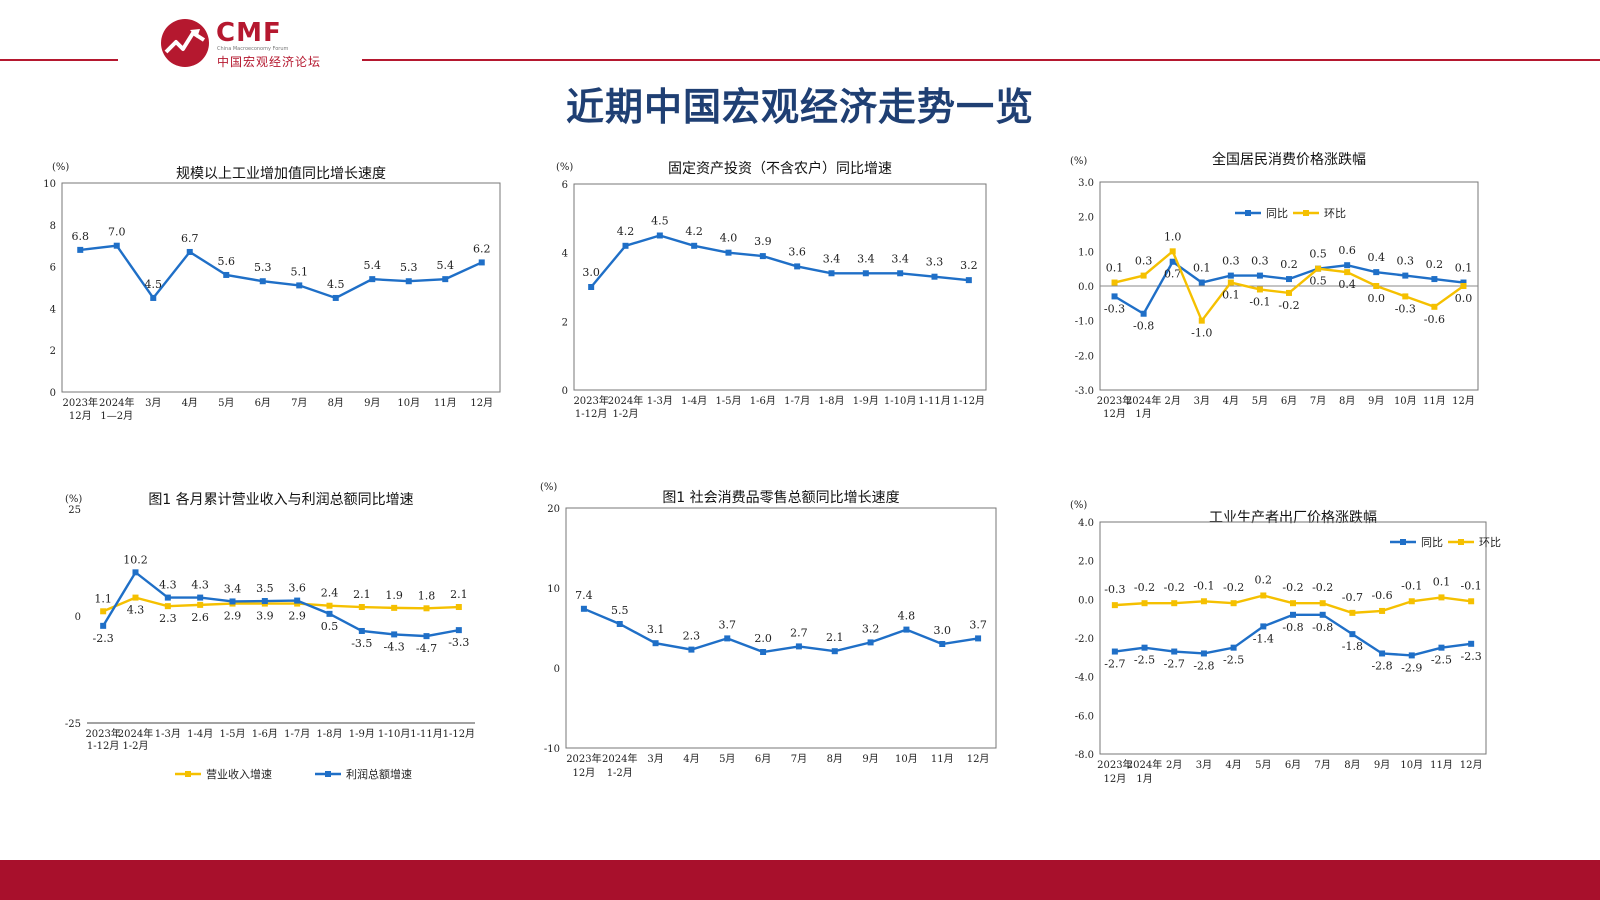 This screenshot has height=900, width=1600. What do you see at coordinates (1173, 236) in the screenshot?
I see `data-label: 1.0` at bounding box center [1173, 236].